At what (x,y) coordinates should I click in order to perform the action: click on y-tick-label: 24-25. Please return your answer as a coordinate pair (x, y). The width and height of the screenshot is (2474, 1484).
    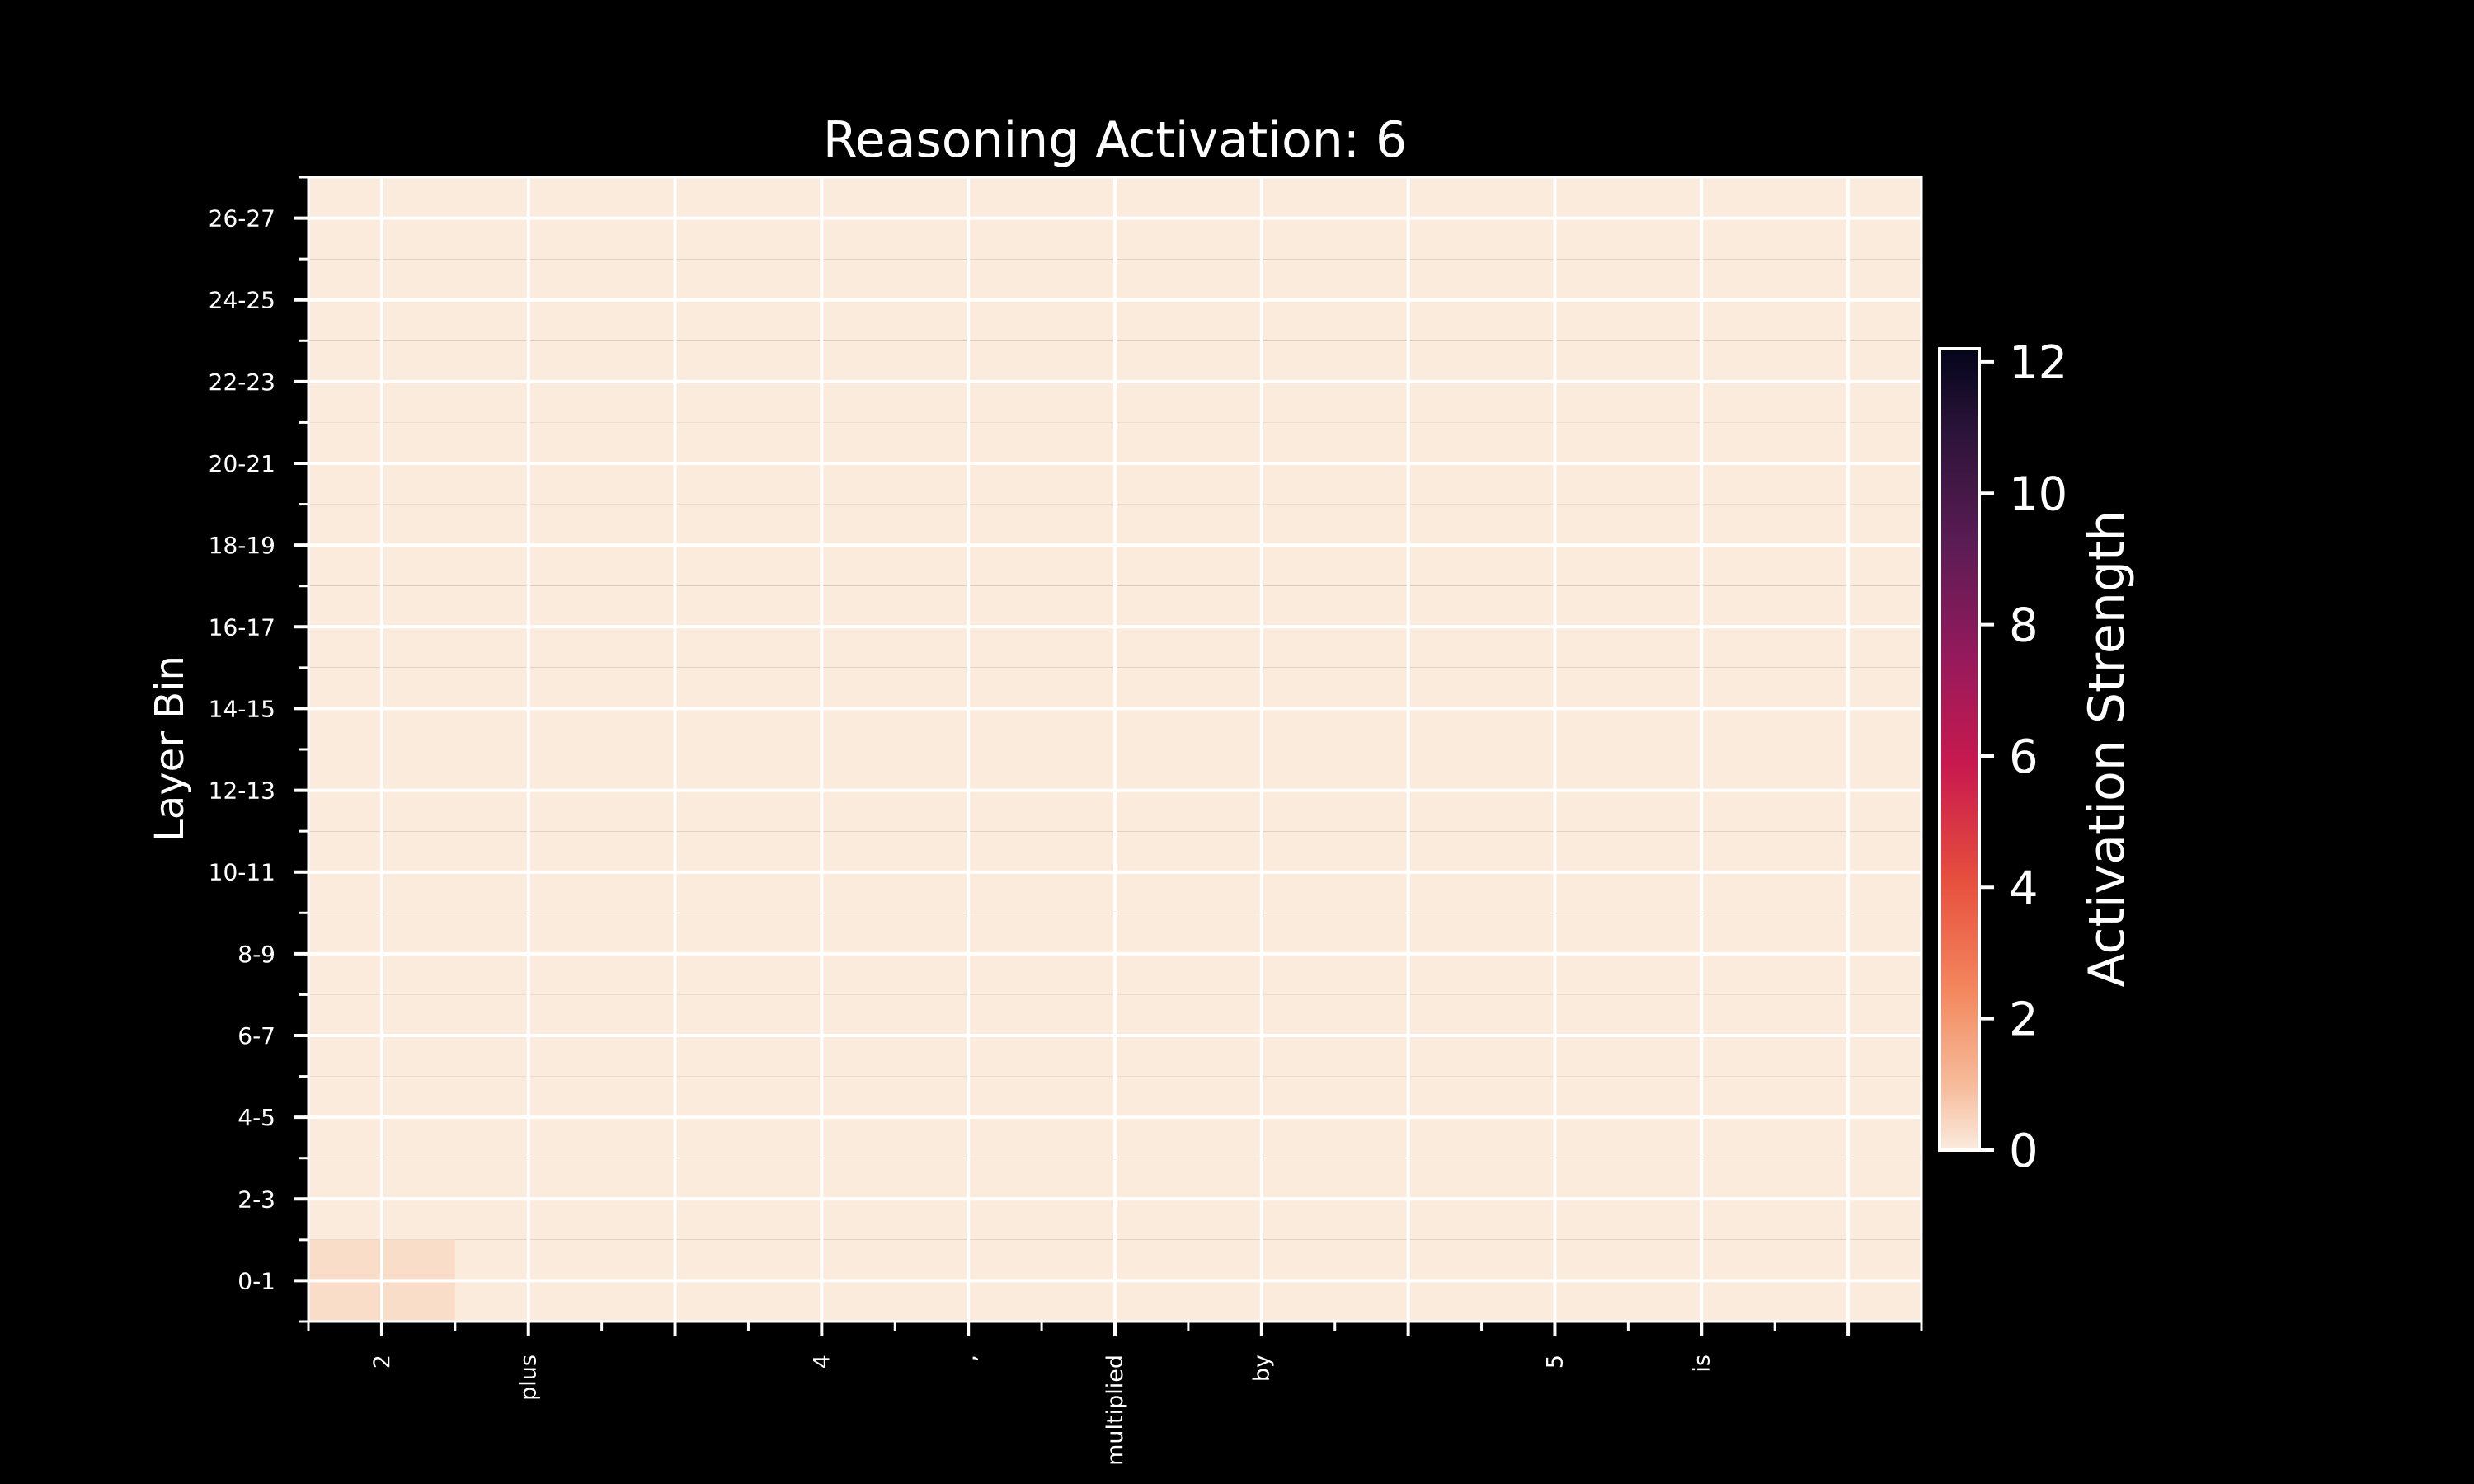
    Looking at the image, I should click on (242, 300).